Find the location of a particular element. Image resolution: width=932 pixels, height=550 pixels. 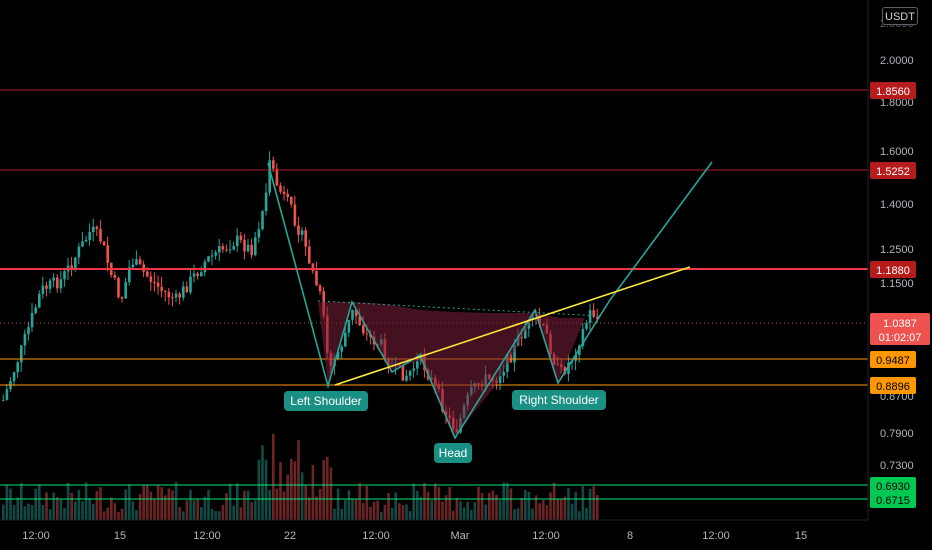

y-tick-label: 1.6000 is located at coordinates (897, 152).